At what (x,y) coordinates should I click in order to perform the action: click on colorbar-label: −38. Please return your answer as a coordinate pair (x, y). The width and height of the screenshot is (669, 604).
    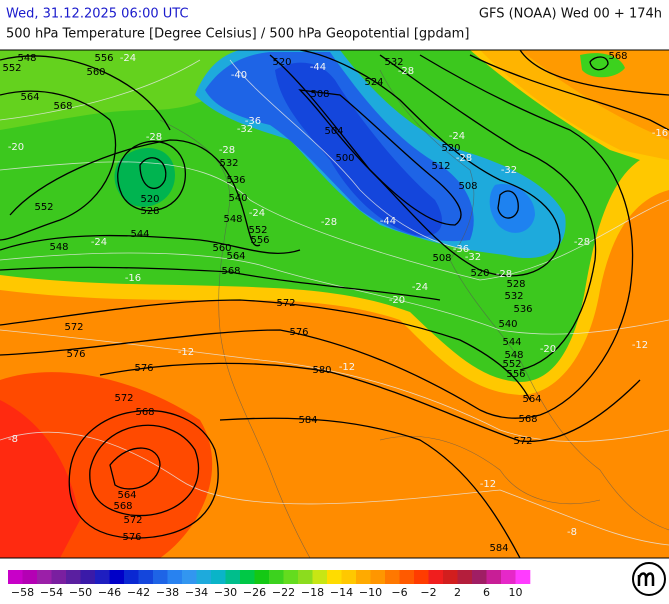
    Looking at the image, I should click on (167, 592).